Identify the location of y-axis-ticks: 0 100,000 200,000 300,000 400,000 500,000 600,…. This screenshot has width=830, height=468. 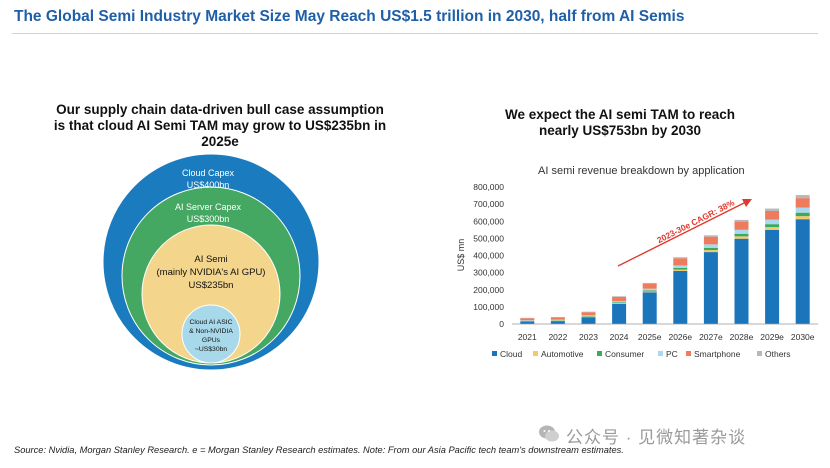
(488, 255).